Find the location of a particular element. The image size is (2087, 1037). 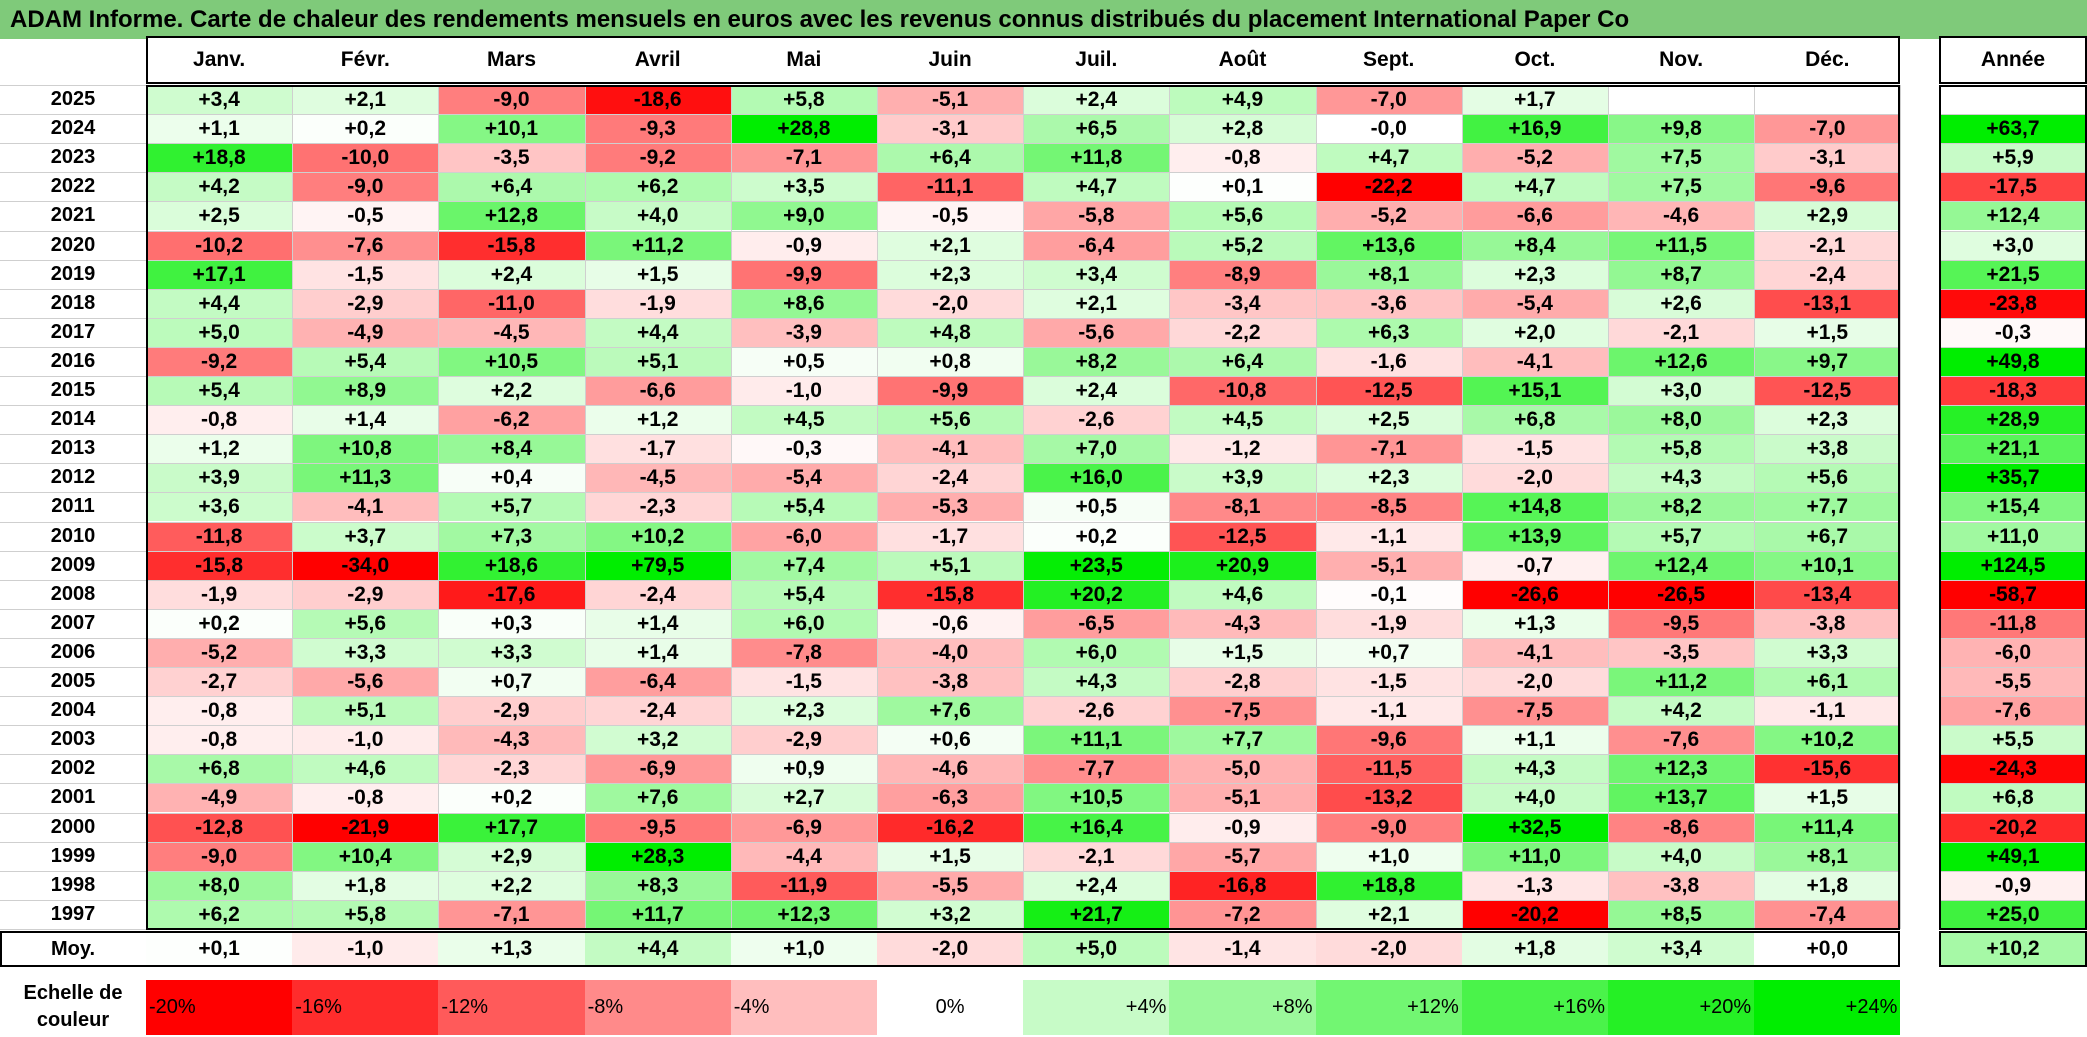

heatmap-cell: +2,7 is located at coordinates (803, 798).